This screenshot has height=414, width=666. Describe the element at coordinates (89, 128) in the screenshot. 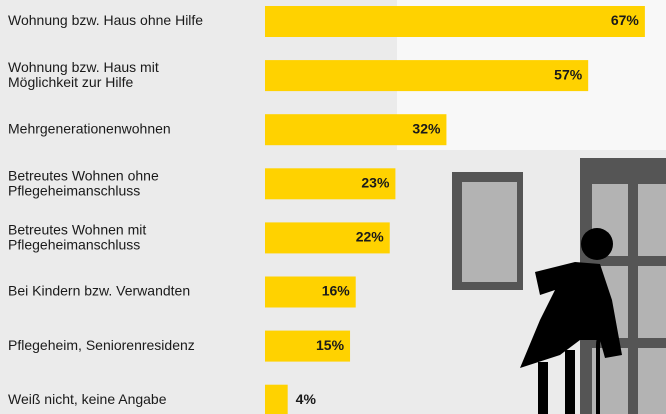

I see `category-label: Mehrgenerationenwohnen` at that location.